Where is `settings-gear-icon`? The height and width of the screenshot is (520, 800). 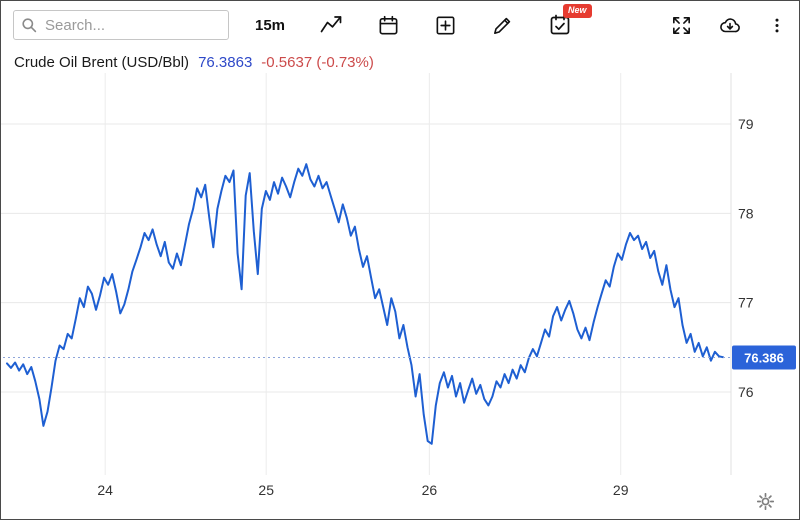 settings-gear-icon is located at coordinates (765, 501).